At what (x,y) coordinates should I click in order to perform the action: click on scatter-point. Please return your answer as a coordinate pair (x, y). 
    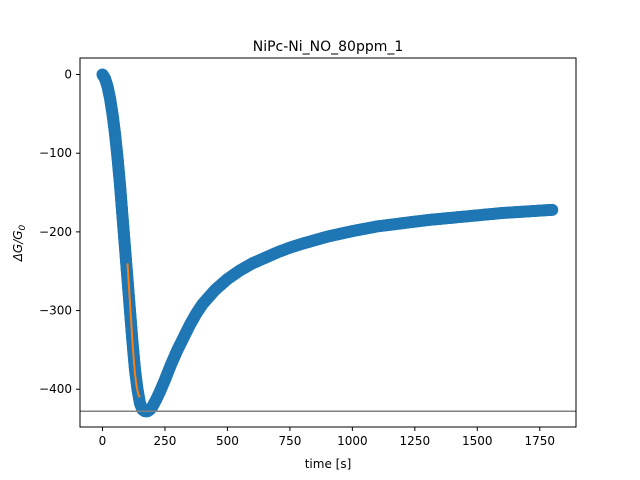
    Looking at the image, I should click on (552, 209).